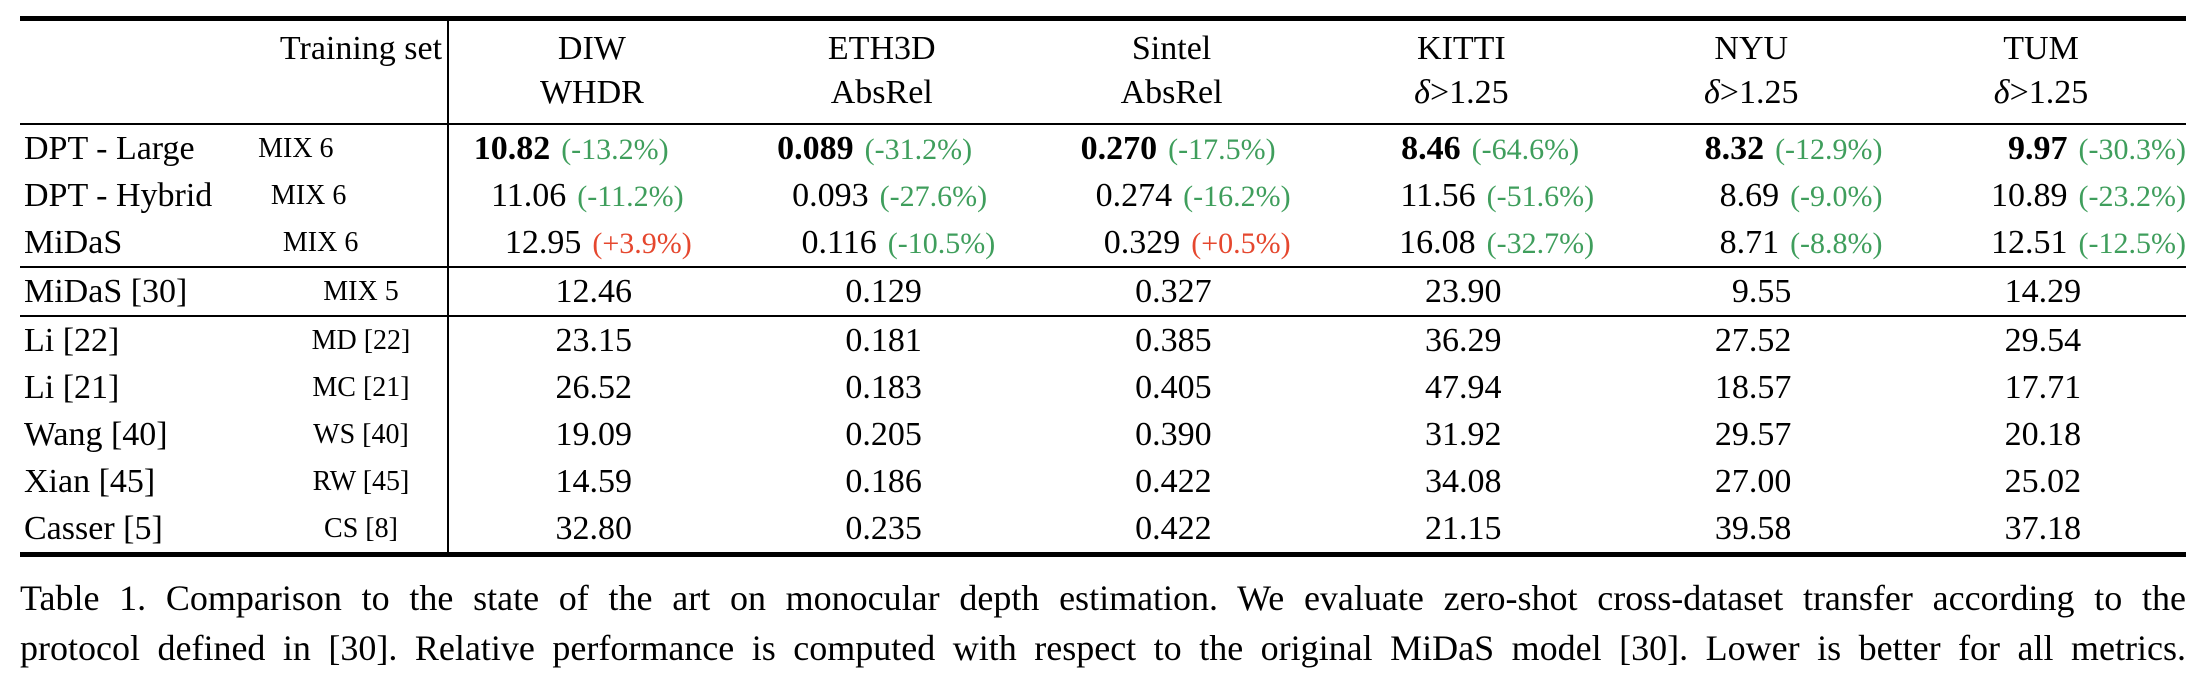 The width and height of the screenshot is (2206, 682). I want to click on metric-cell: 11.06 (-11.2%), so click(532, 195).